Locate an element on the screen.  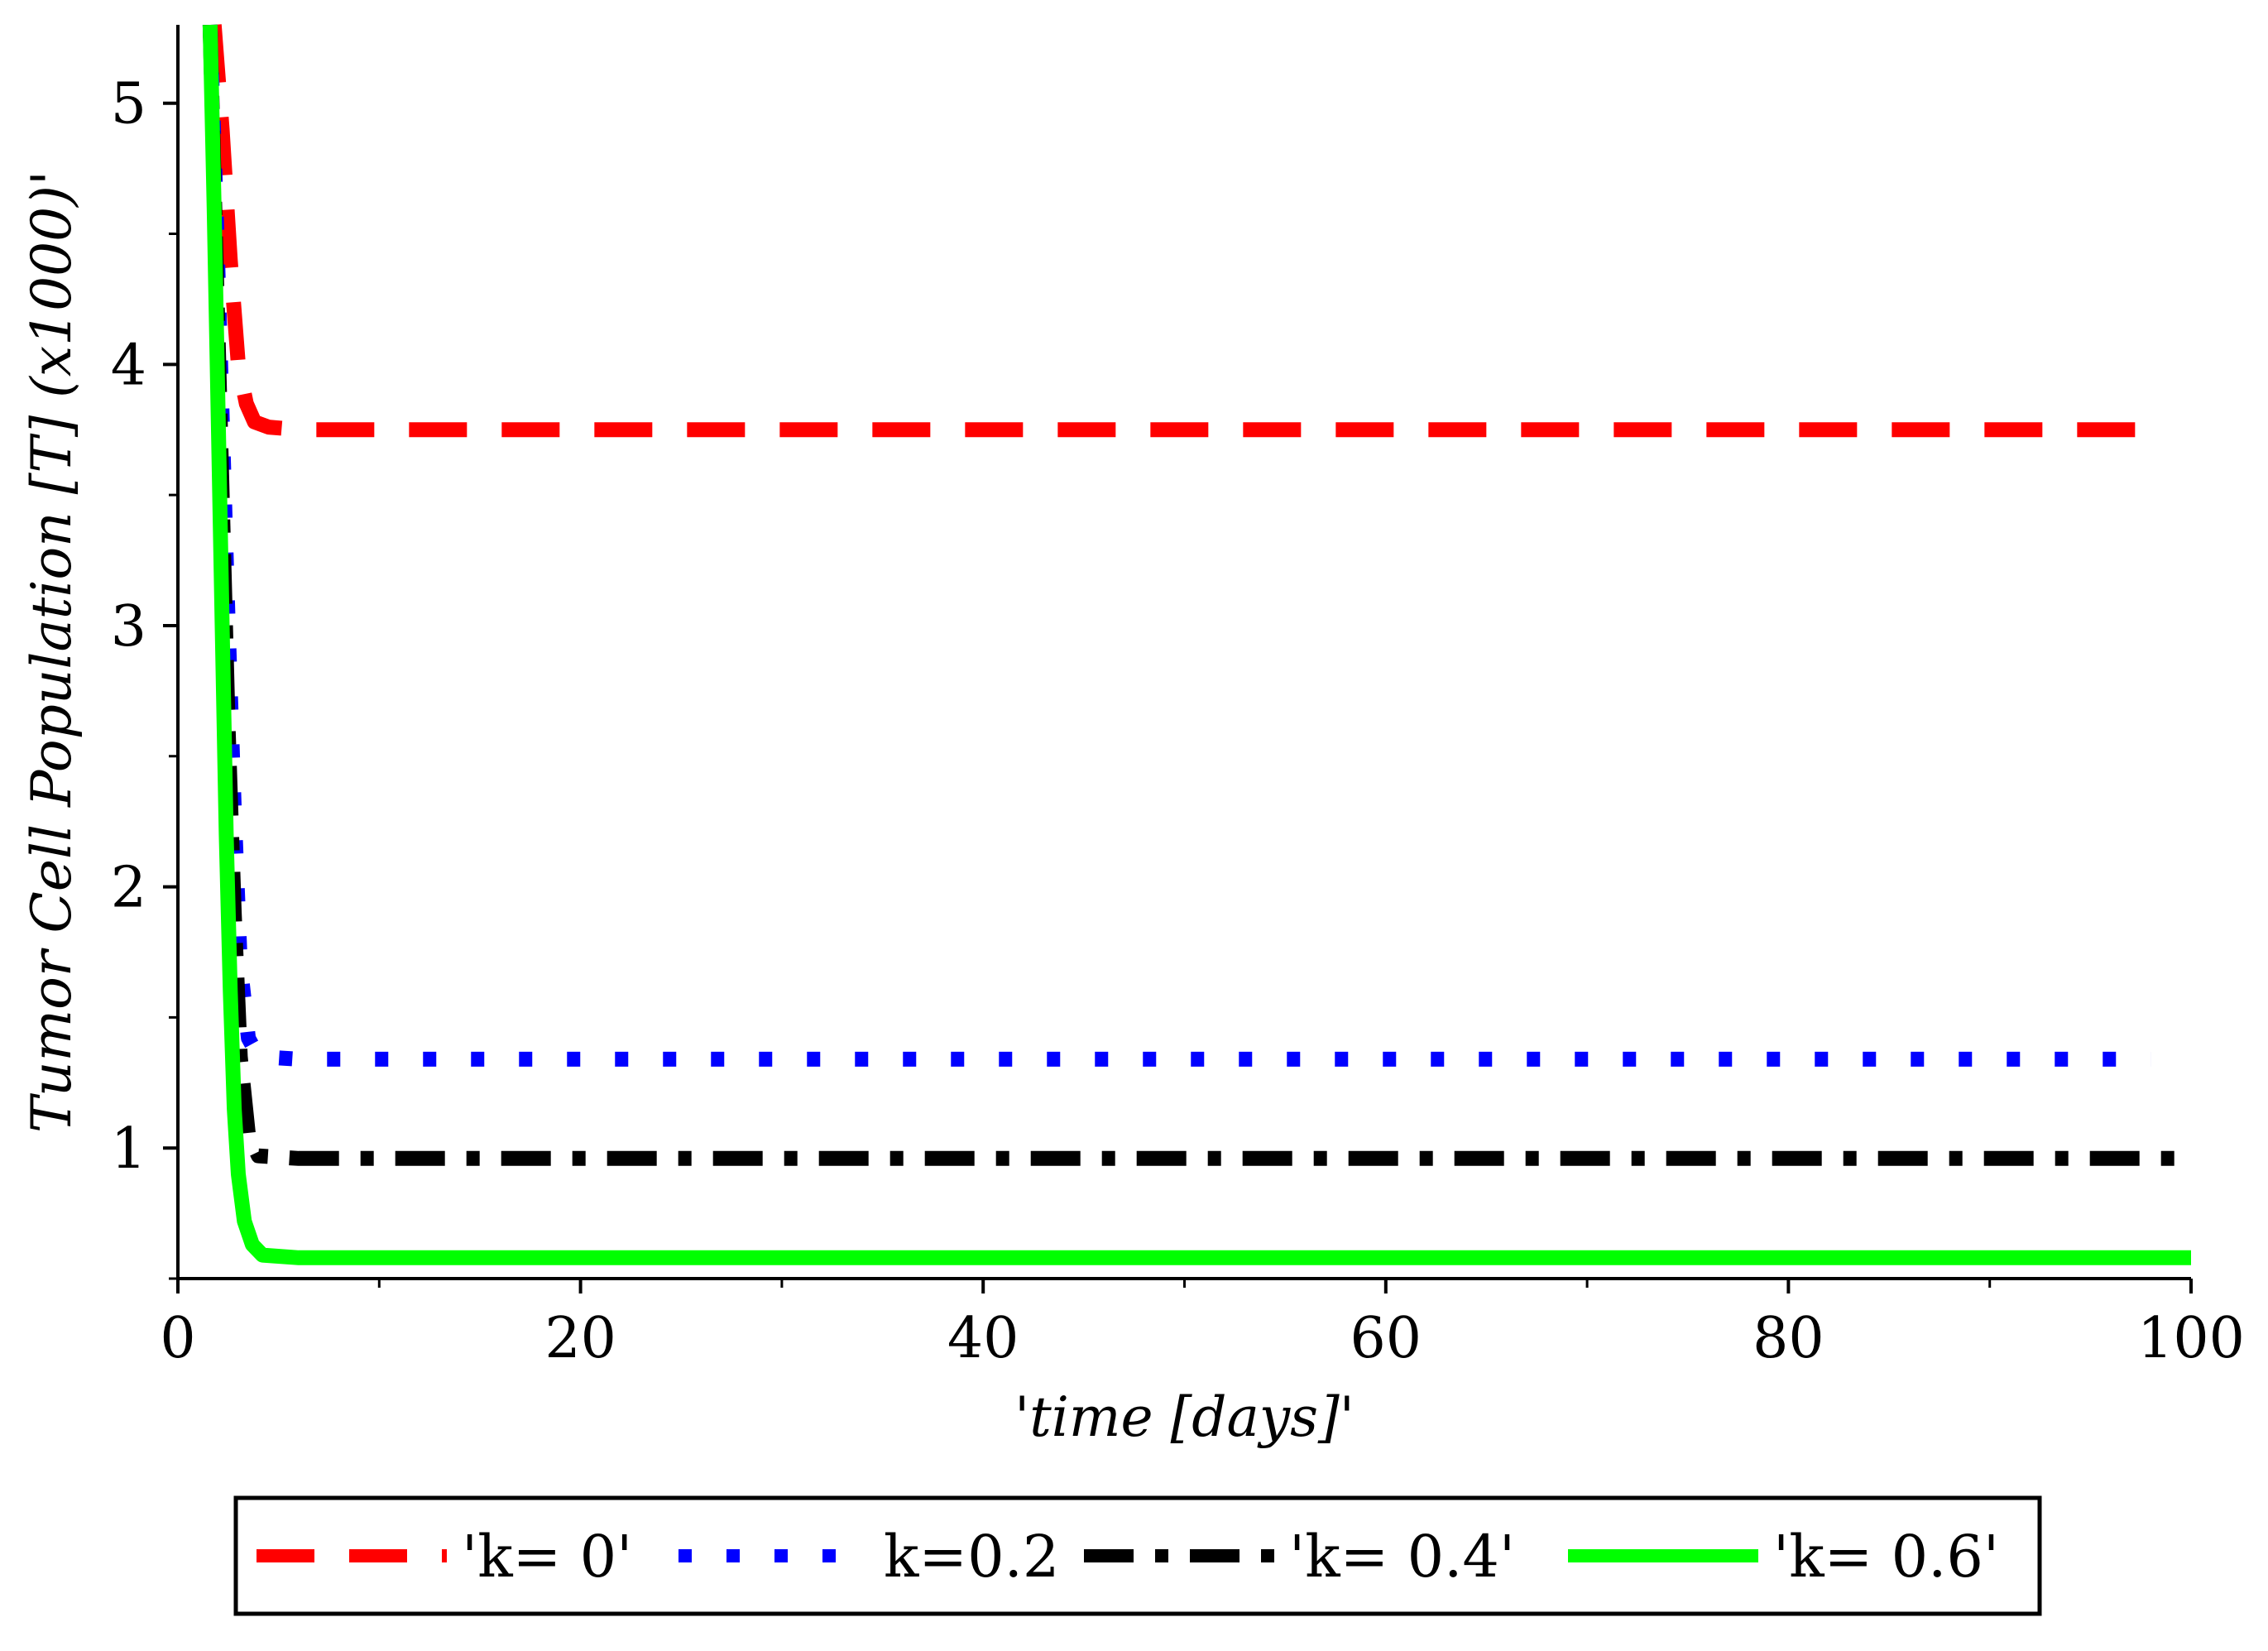
y-tick-label: 5 is located at coordinates (128, 104).